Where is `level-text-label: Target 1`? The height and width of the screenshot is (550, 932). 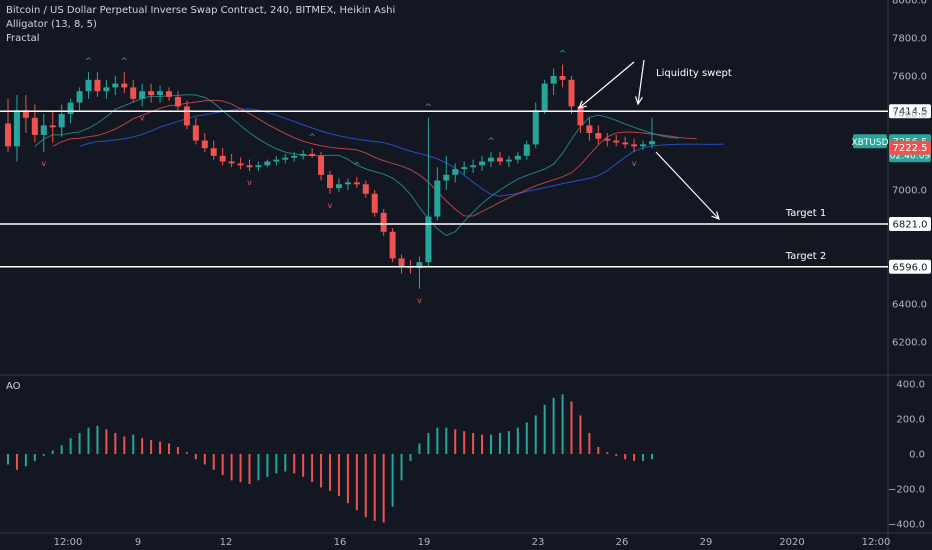
level-text-label: Target 1 is located at coordinates (805, 213).